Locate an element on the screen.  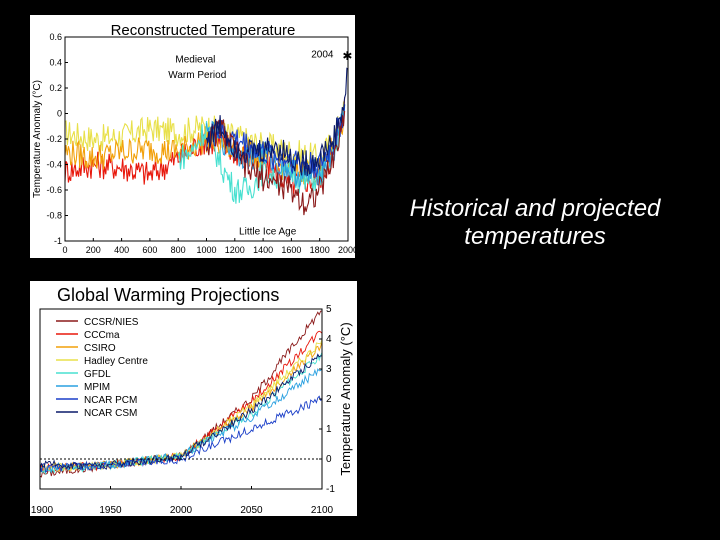
chart1-ytick-label: -0.8 is located at coordinates (54, 216).